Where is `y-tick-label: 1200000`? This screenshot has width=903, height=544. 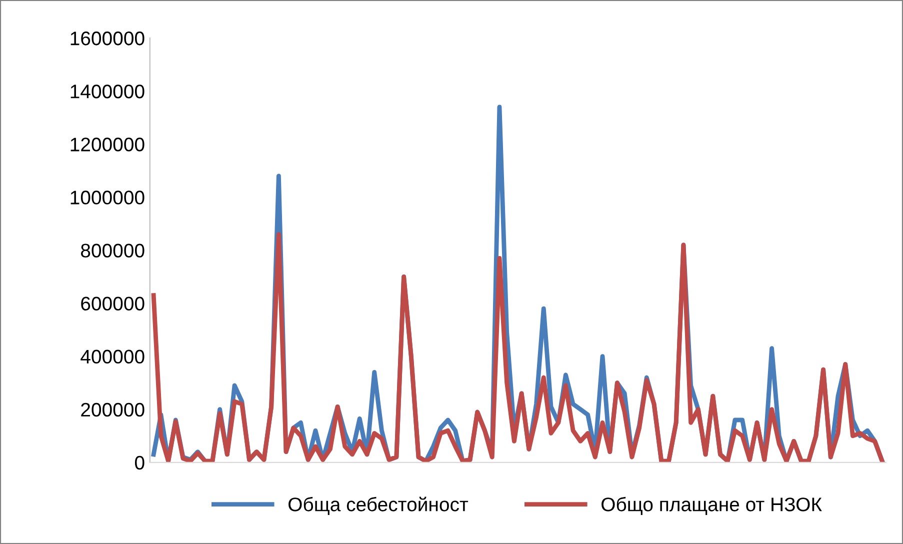
y-tick-label: 1200000 is located at coordinates (107, 145).